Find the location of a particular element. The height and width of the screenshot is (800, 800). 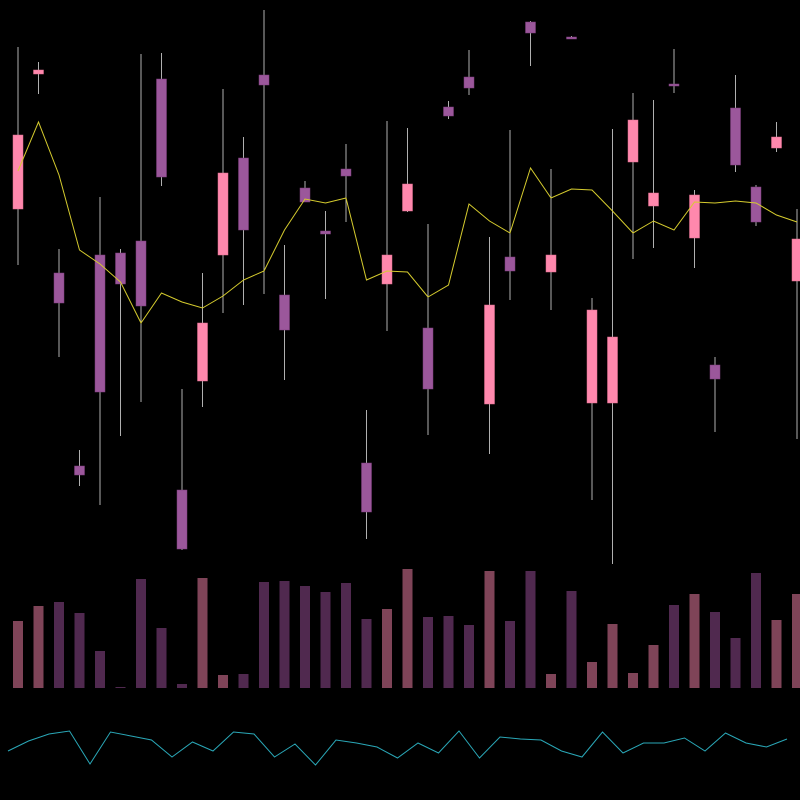

volume-panel is located at coordinates (406, 628).